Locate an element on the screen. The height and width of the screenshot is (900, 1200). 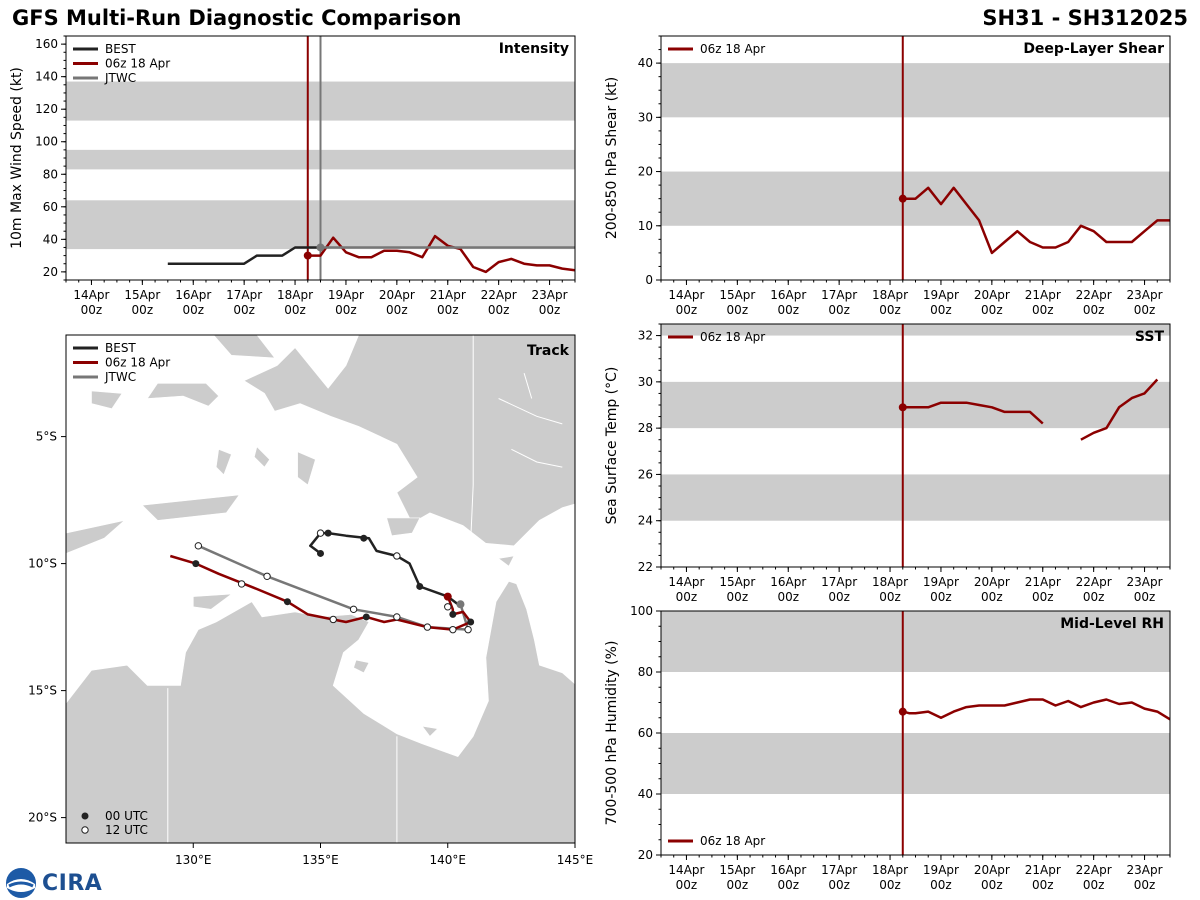
noaa-cira-logo: CIRA is located at coordinates (53, 883).